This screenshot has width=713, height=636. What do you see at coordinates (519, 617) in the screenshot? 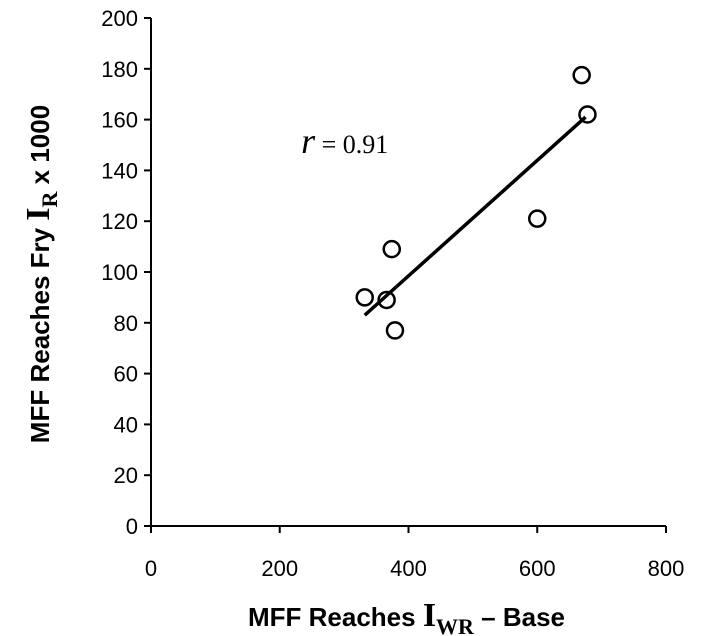
I see `x-axis-title-suffix: – Base` at bounding box center [519, 617].